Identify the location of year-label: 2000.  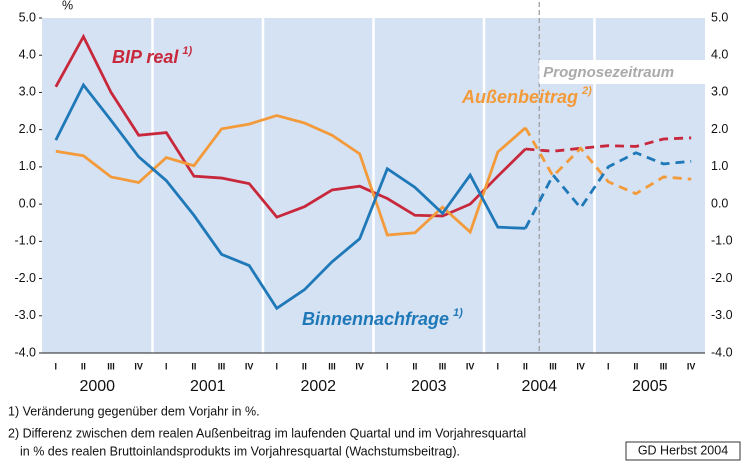
(97, 386).